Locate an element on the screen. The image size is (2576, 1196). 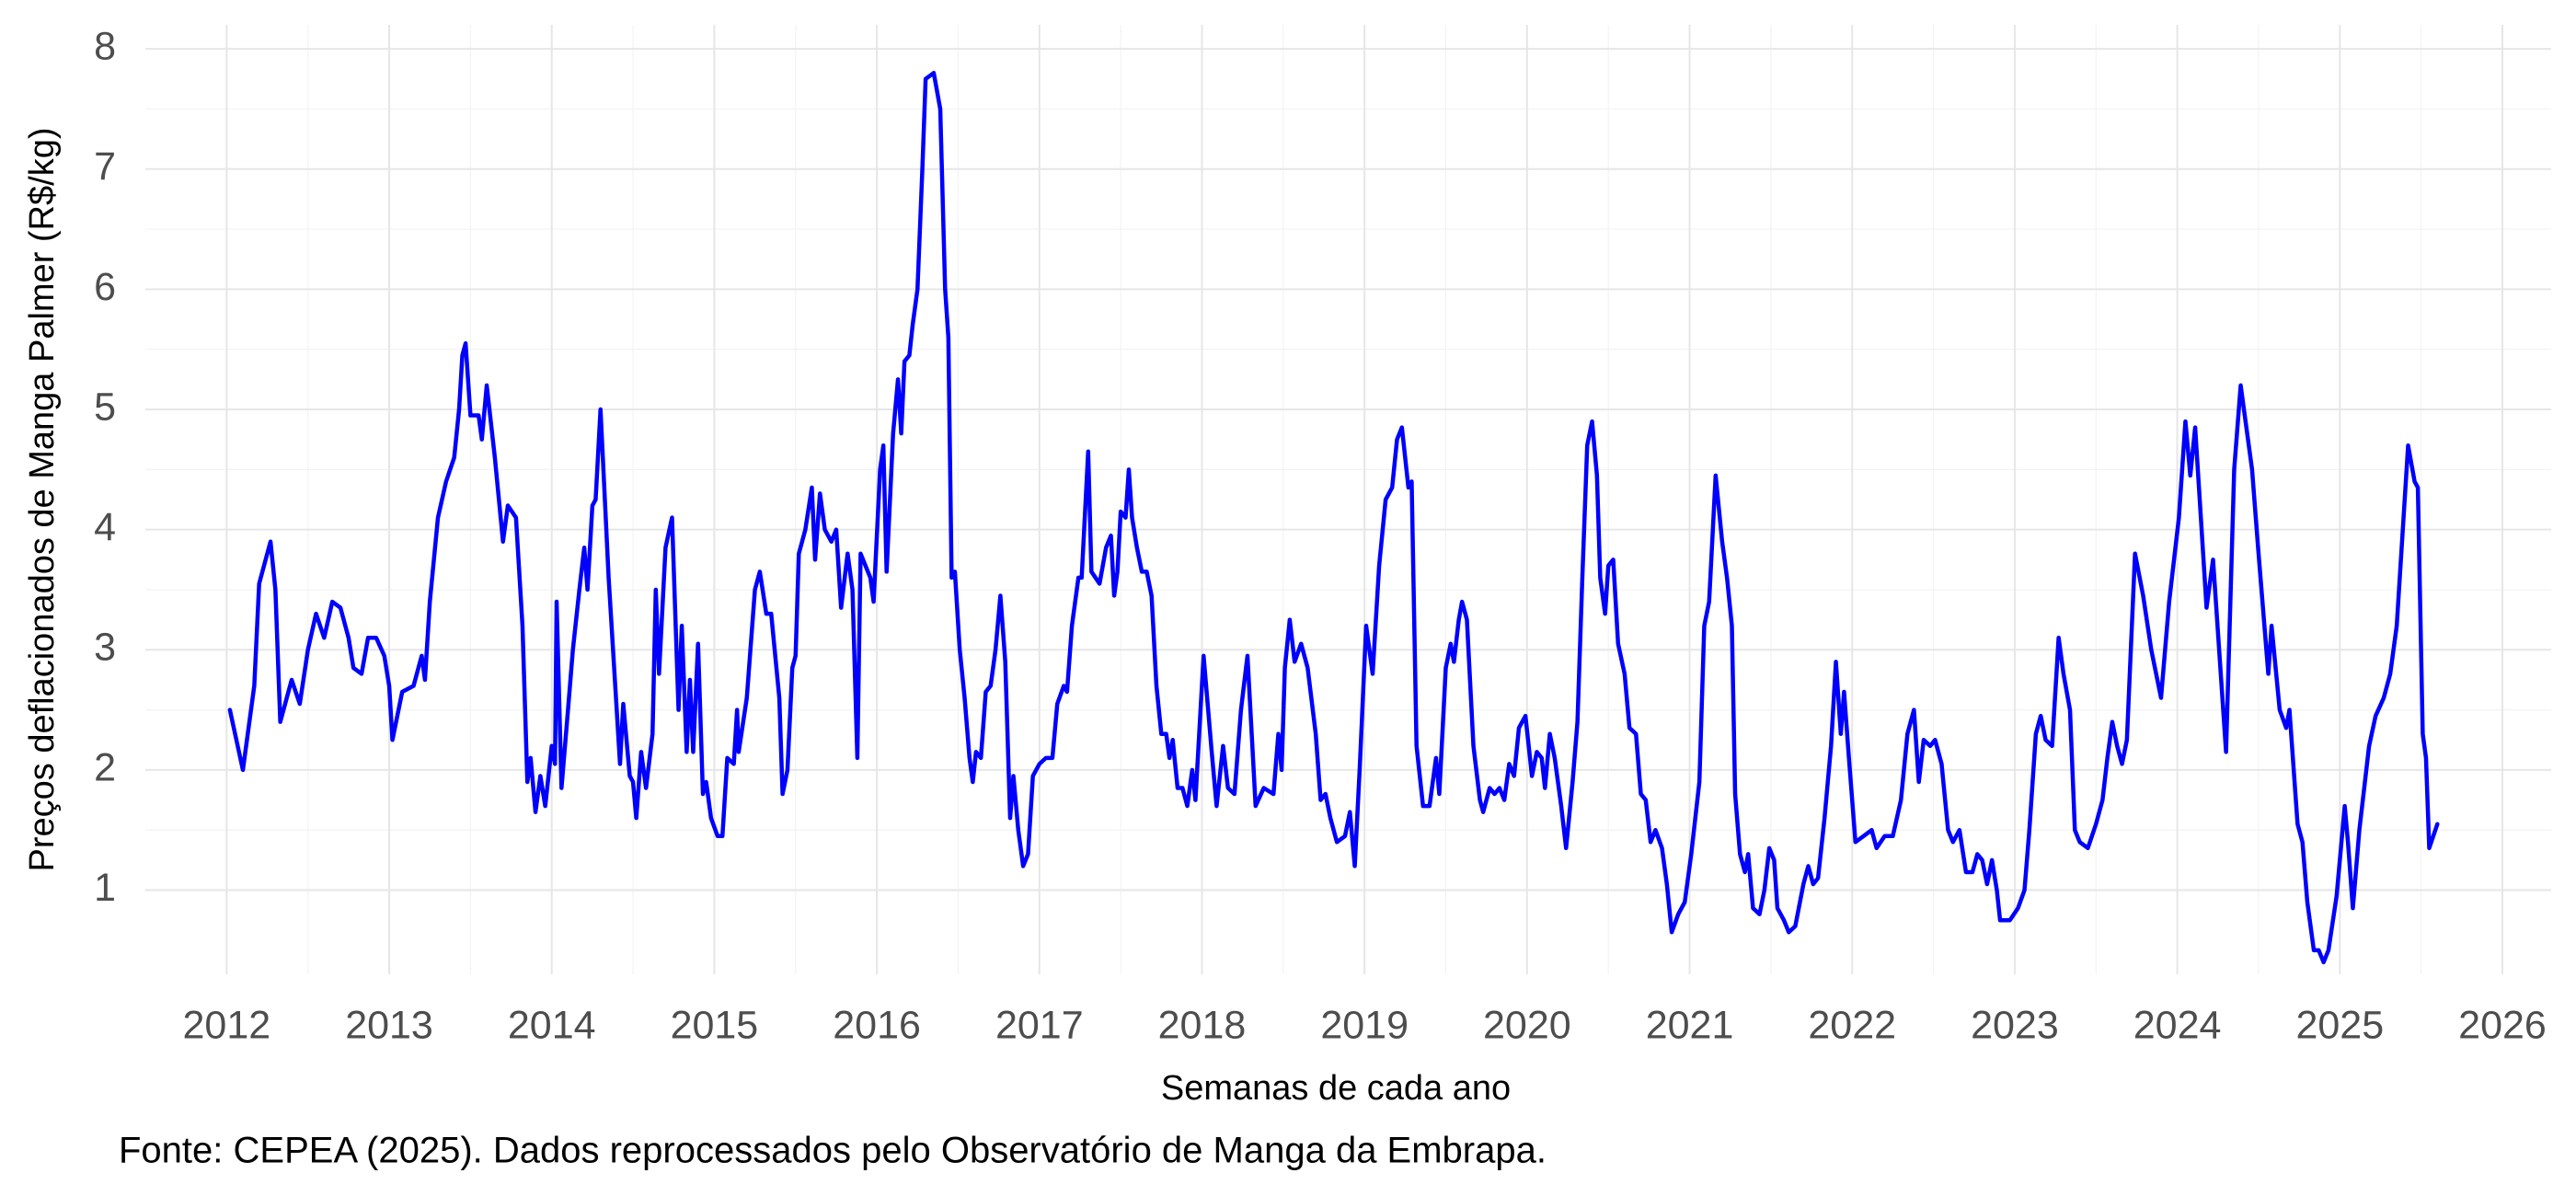
x-axis-title: Semanas de cada ano is located at coordinates (1336, 1088).